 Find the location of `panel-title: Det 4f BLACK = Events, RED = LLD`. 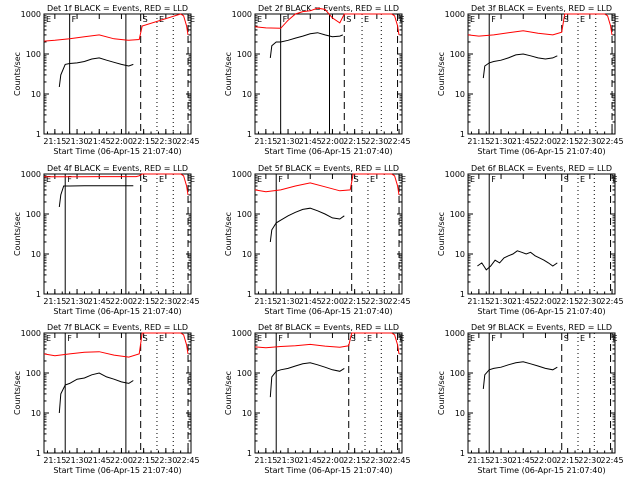

panel-title: Det 4f BLACK = Events, RED = LLD is located at coordinates (117, 168).